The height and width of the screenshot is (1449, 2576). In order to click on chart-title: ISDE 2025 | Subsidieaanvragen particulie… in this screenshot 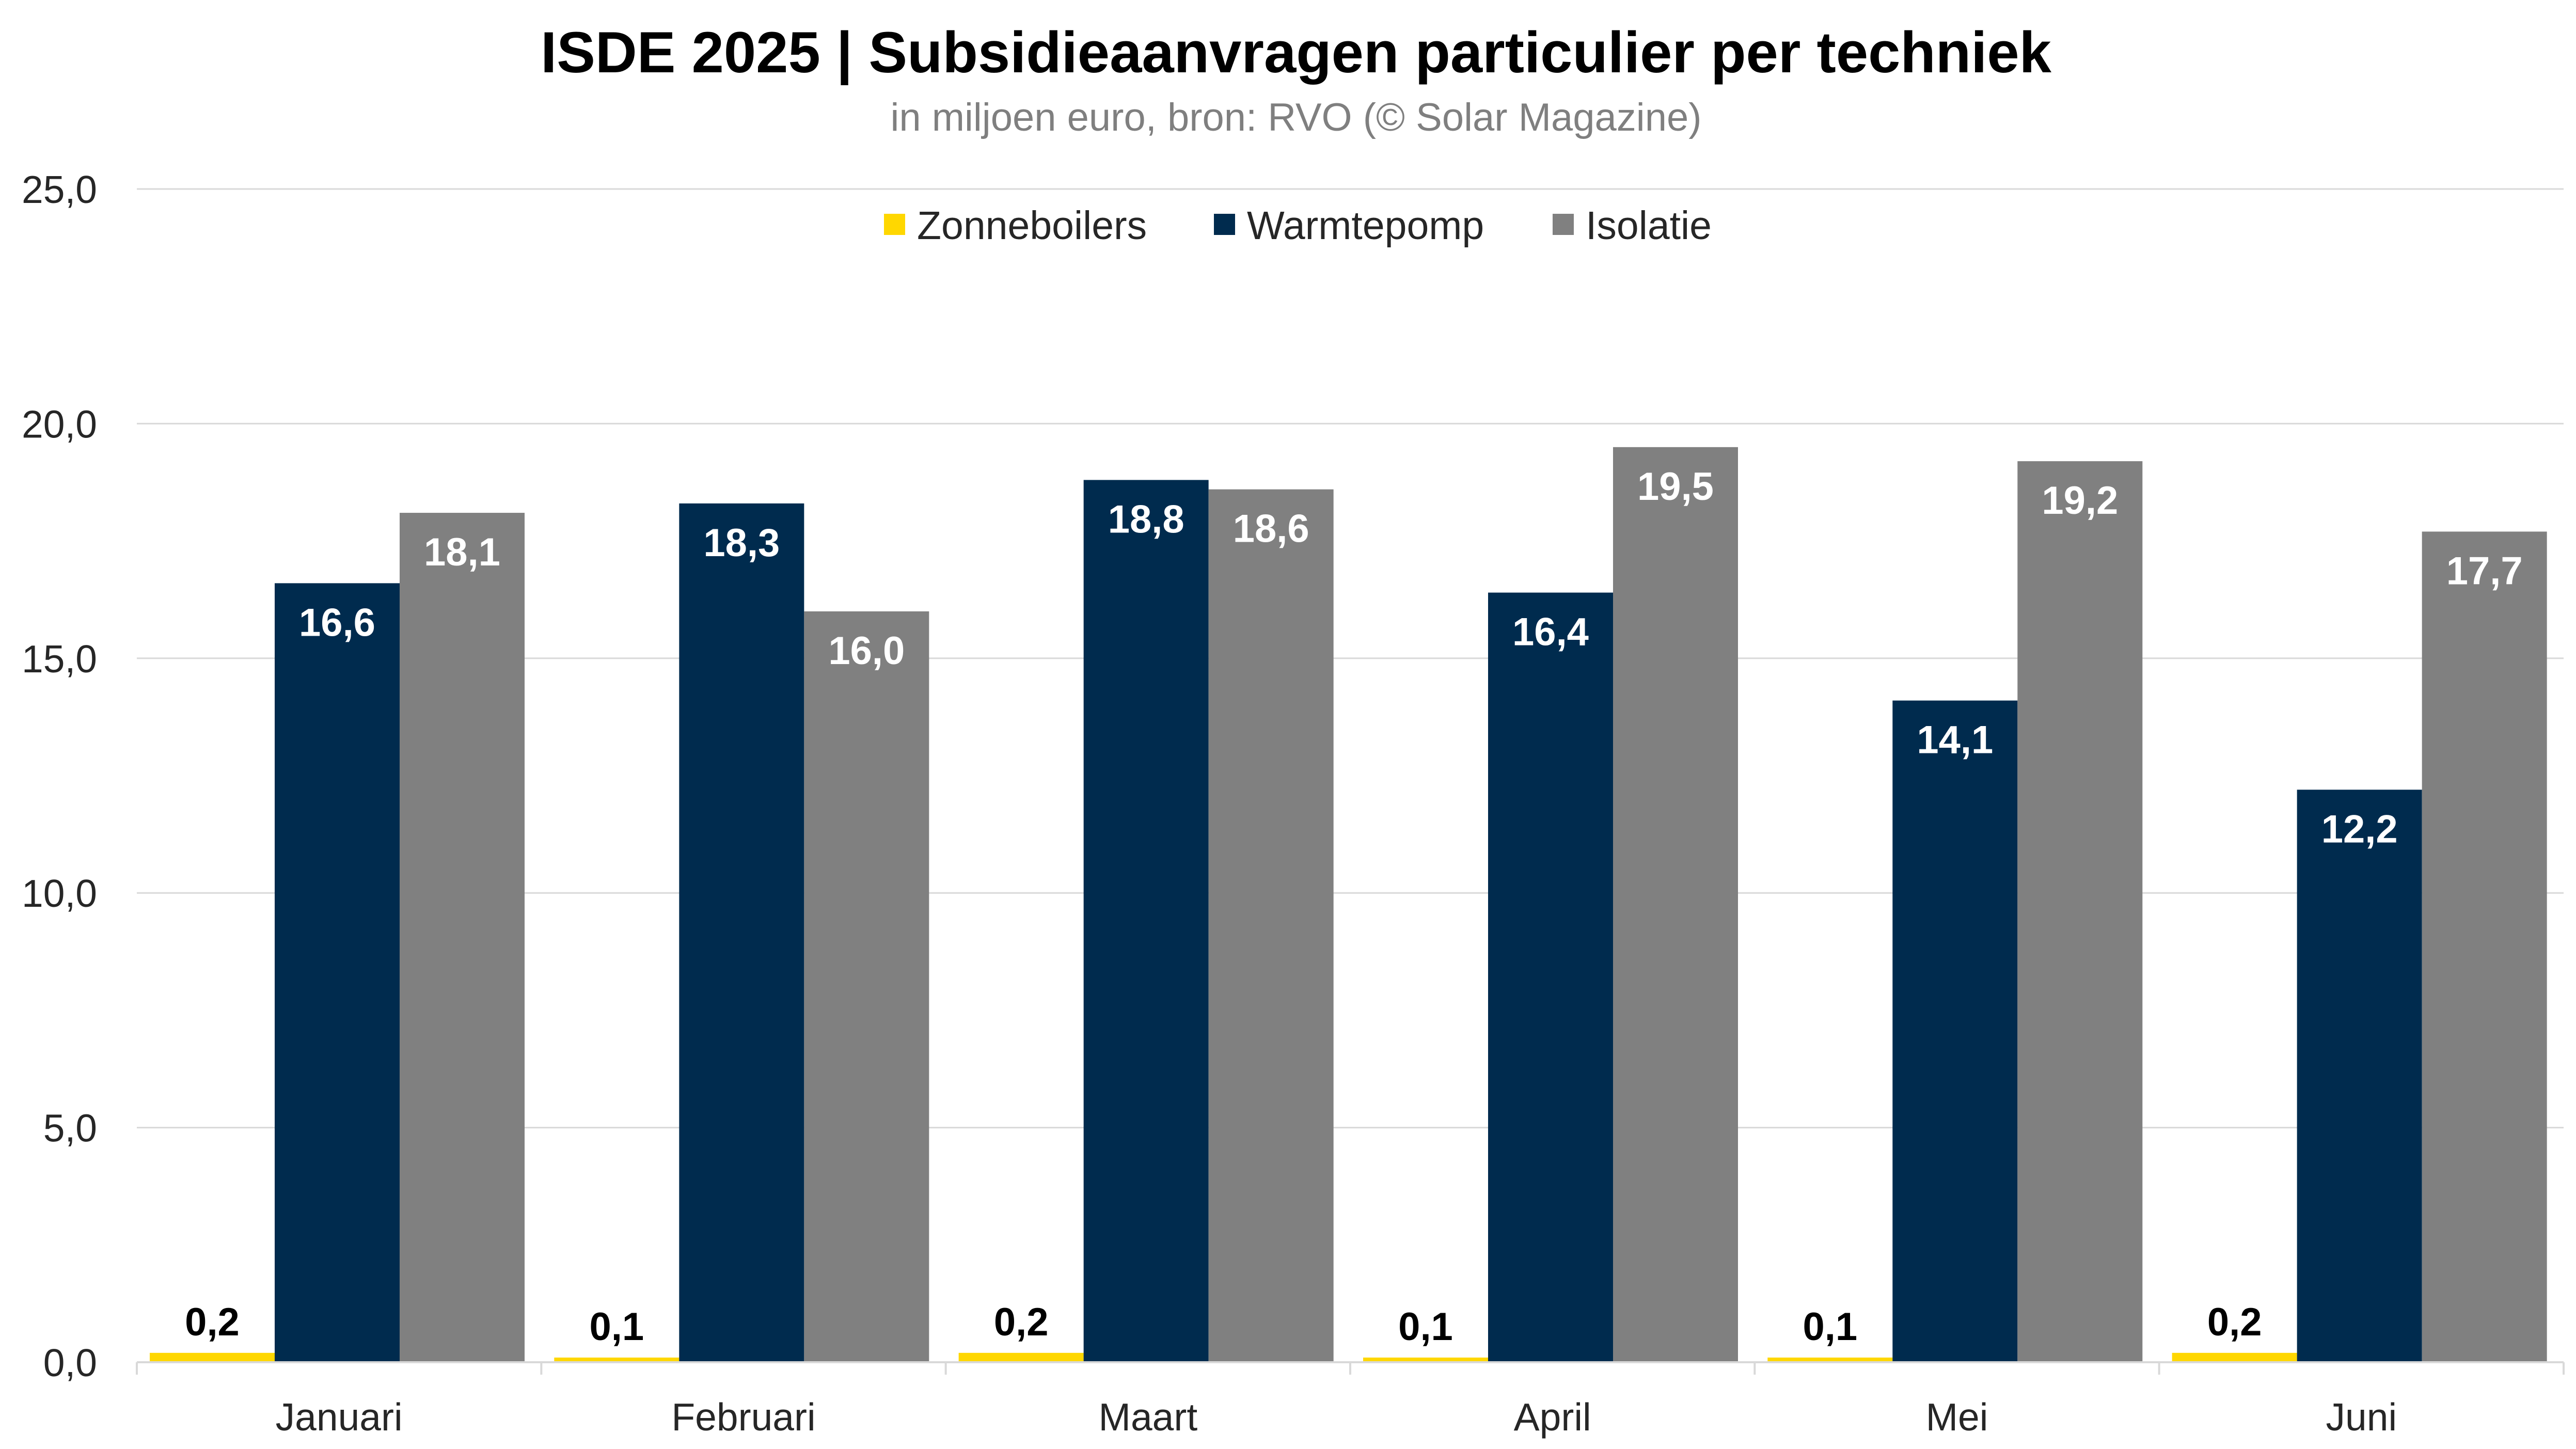, I will do `click(1296, 53)`.